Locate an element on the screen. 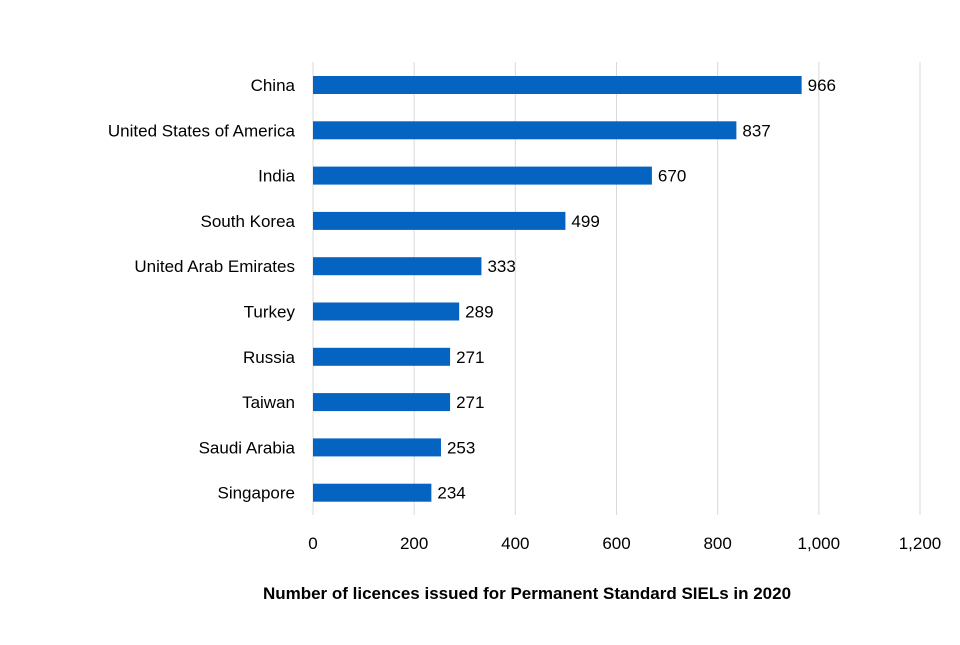  data-label: 966 is located at coordinates (822, 85).